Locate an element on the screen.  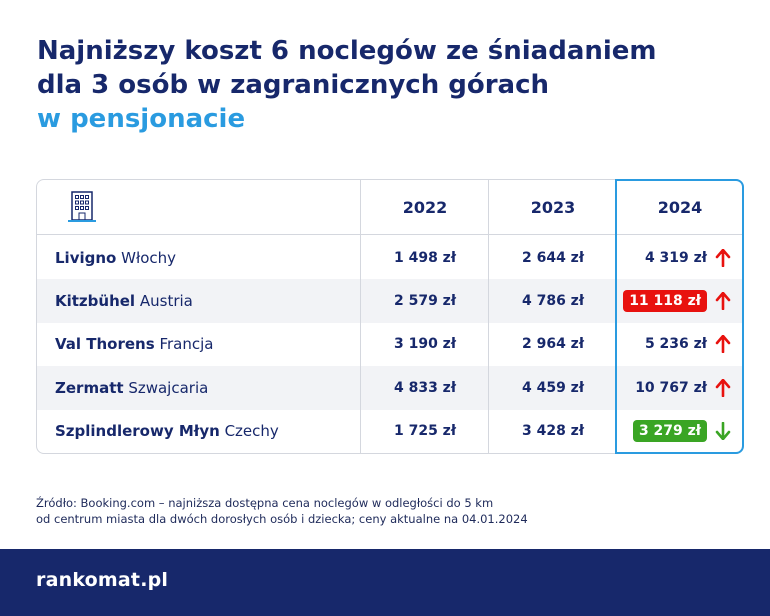
price-2024: 11 118 zł is located at coordinates (665, 301).